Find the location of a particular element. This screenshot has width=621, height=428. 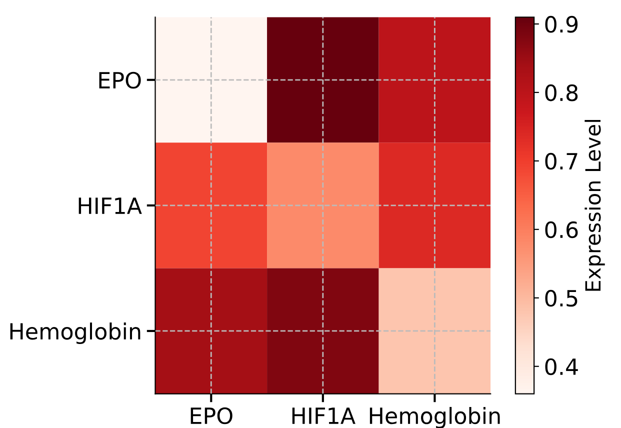

x-tick-label: Hemoglobin is located at coordinates (435, 417).